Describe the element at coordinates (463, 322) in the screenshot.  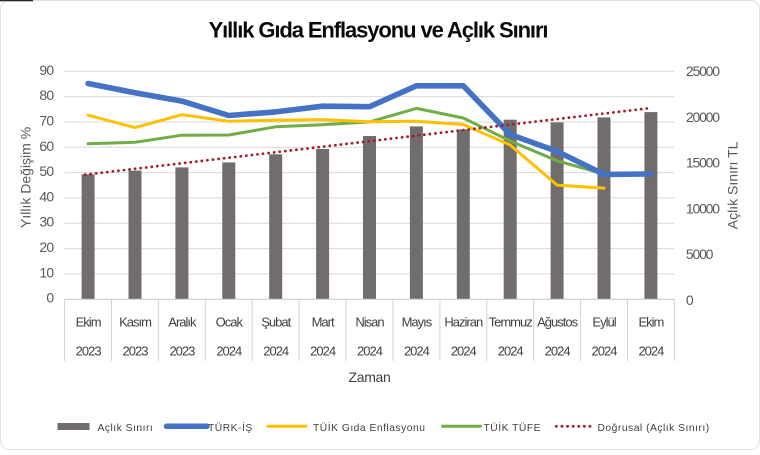
I see `svg-text: Haziran` at that location.